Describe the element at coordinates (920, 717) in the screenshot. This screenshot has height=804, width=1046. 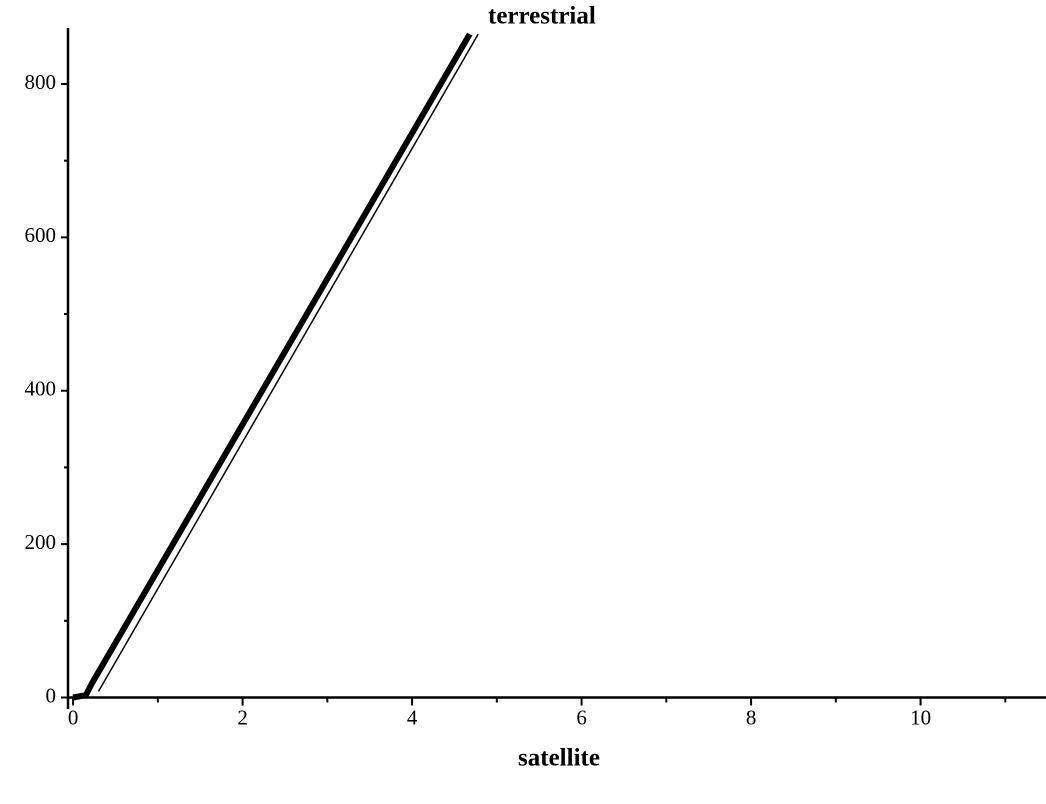
I see `x-tick-label: 10` at that location.